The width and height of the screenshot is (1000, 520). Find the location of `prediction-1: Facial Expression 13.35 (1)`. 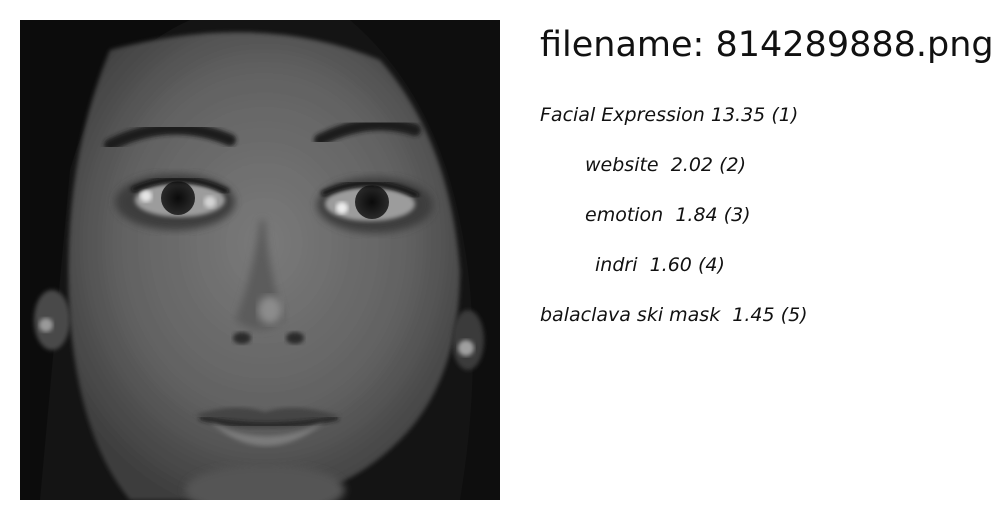

prediction-1: Facial Expression 13.35 (1) is located at coordinates (669, 115).